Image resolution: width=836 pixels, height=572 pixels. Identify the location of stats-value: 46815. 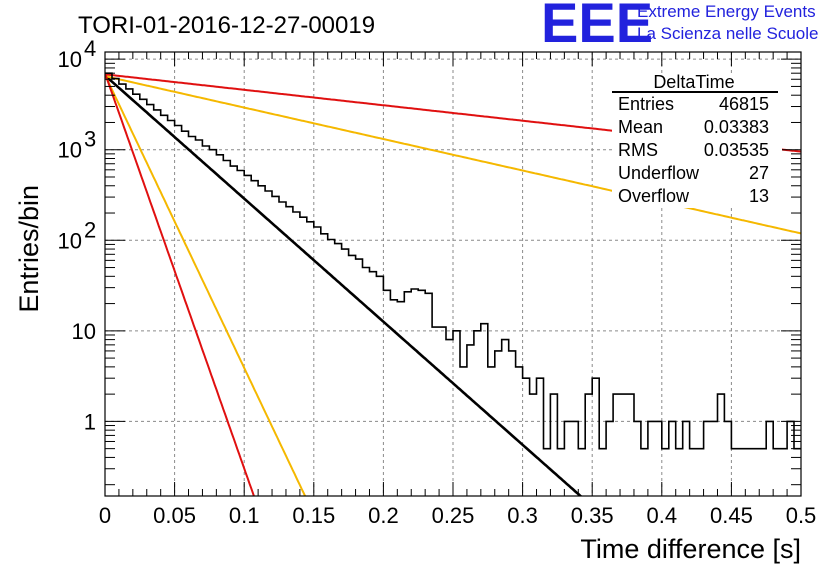
(744, 104).